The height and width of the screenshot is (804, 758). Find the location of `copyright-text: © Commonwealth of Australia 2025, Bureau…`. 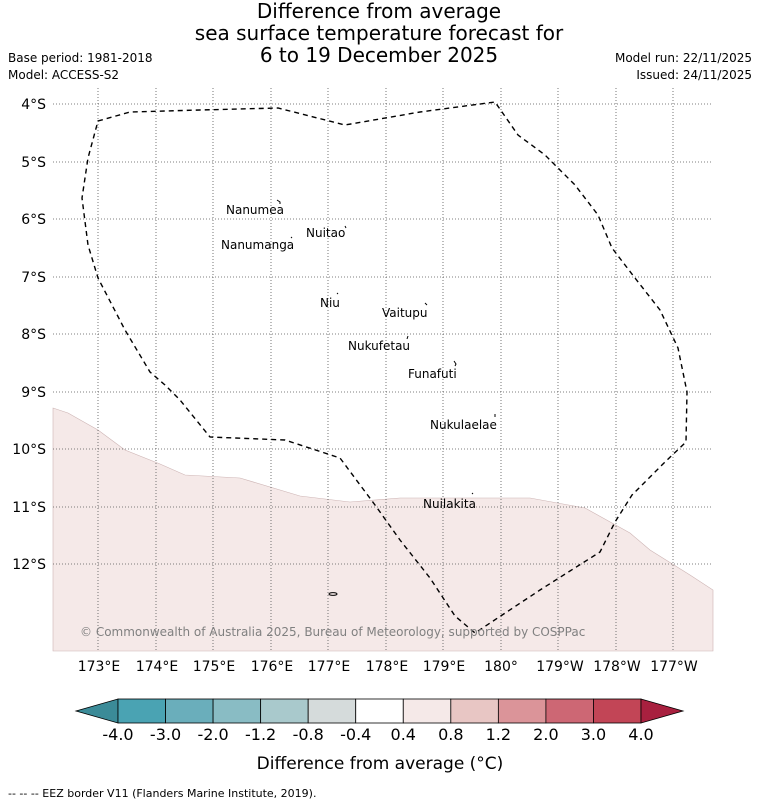

copyright-text: © Commonwealth of Australia 2025, Bureau… is located at coordinates (332, 632).